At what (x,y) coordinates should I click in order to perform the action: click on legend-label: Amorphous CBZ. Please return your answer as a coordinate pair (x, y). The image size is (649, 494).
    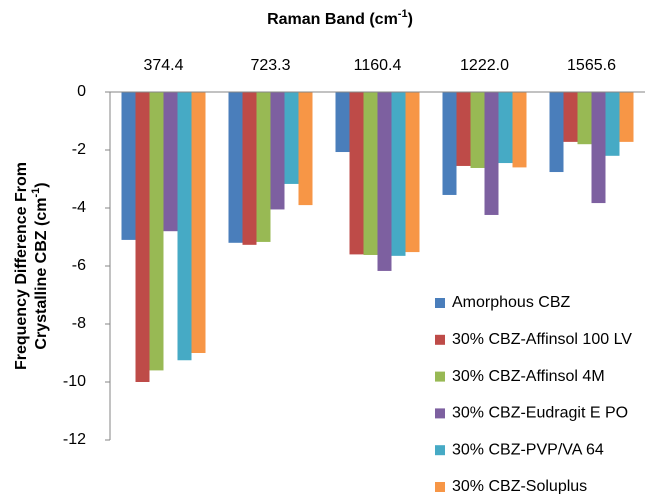
    Looking at the image, I should click on (511, 302).